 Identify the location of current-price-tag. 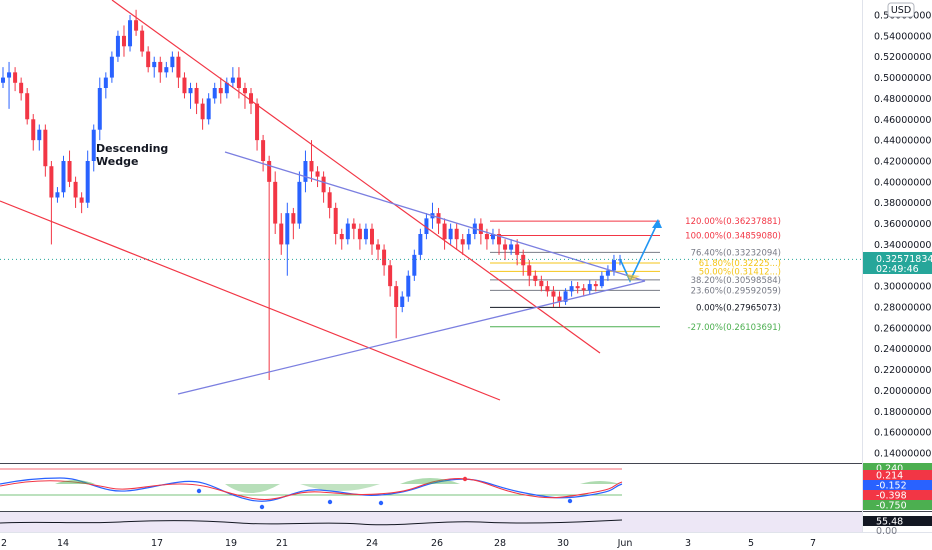
(897, 263).